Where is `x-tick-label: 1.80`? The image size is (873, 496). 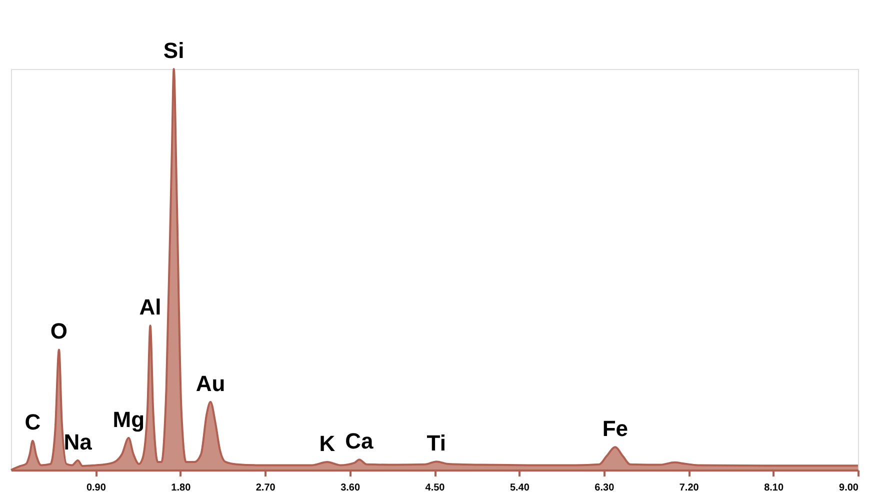 x-tick-label: 1.80 is located at coordinates (181, 488).